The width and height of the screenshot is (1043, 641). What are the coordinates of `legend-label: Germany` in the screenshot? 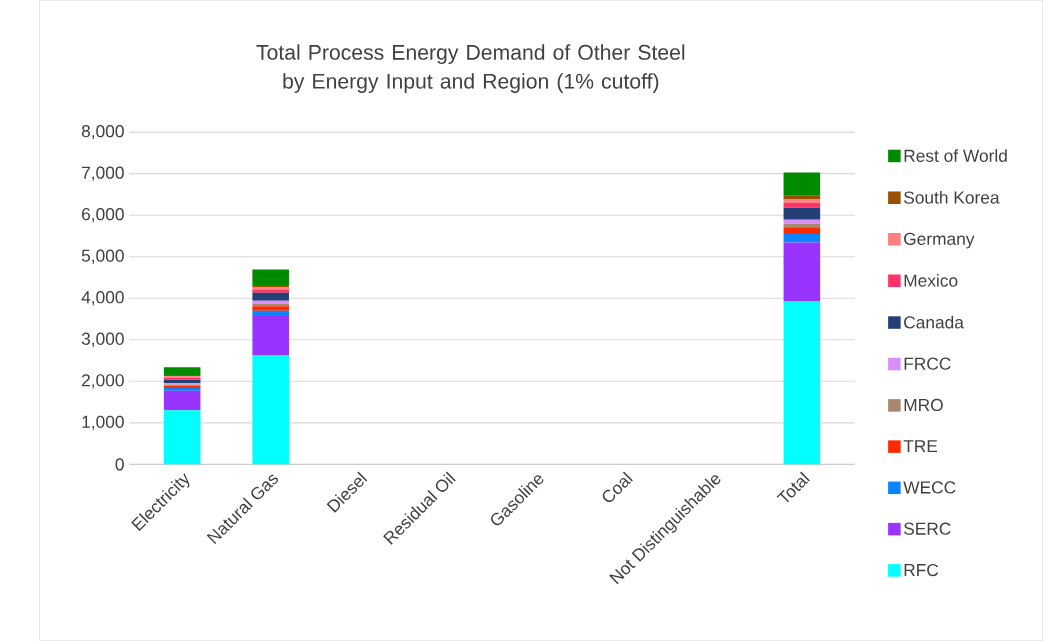 It's located at (939, 240).